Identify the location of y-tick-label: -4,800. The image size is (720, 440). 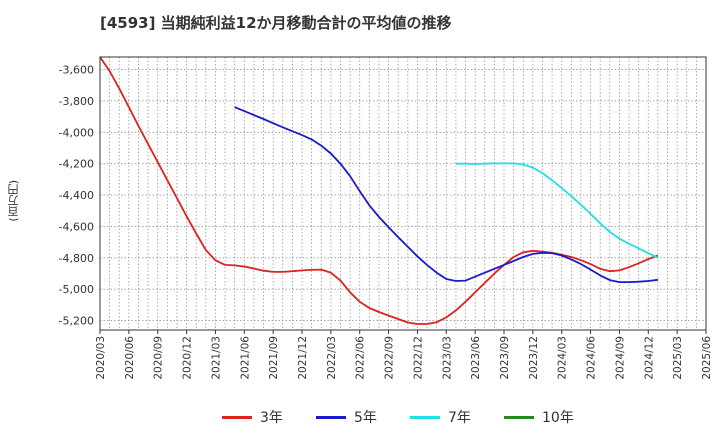
(76, 258).